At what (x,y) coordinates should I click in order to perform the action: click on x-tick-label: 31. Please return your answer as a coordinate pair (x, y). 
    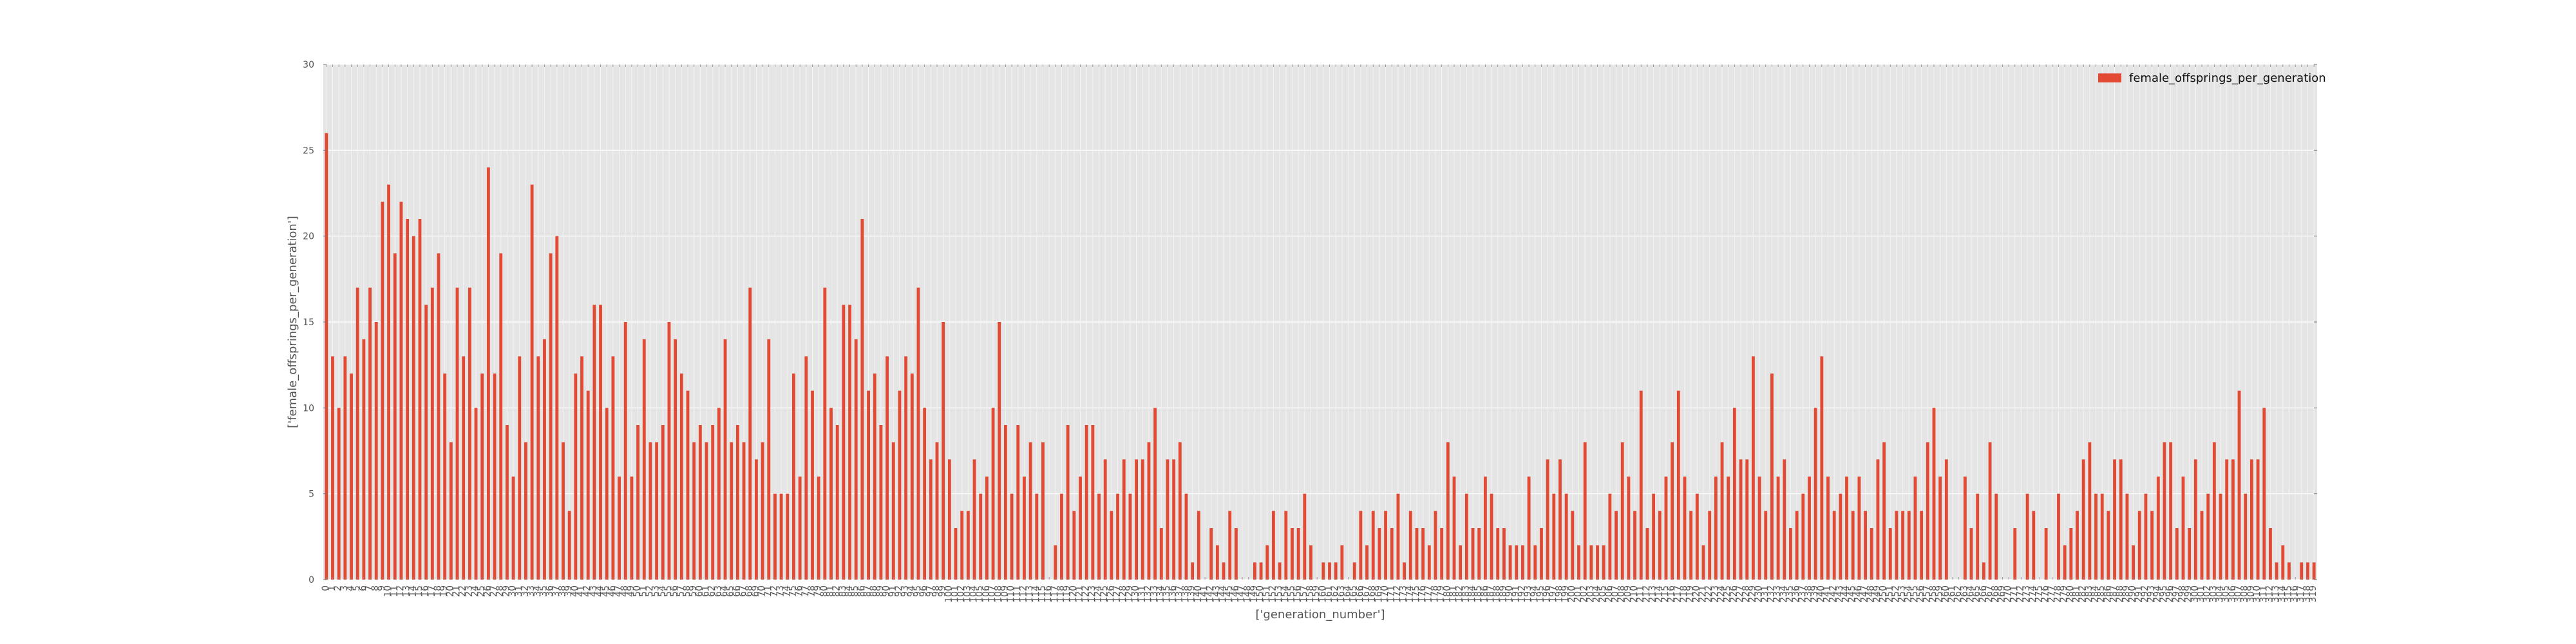
    Looking at the image, I should click on (519, 591).